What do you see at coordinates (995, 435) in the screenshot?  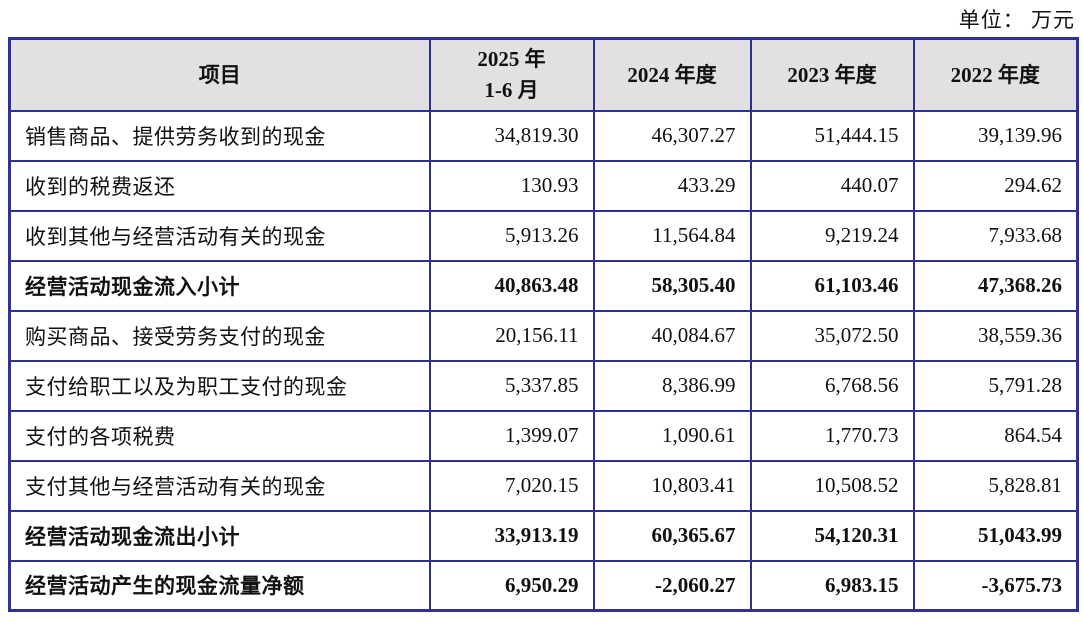 I see `cell-2022: 864.54` at bounding box center [995, 435].